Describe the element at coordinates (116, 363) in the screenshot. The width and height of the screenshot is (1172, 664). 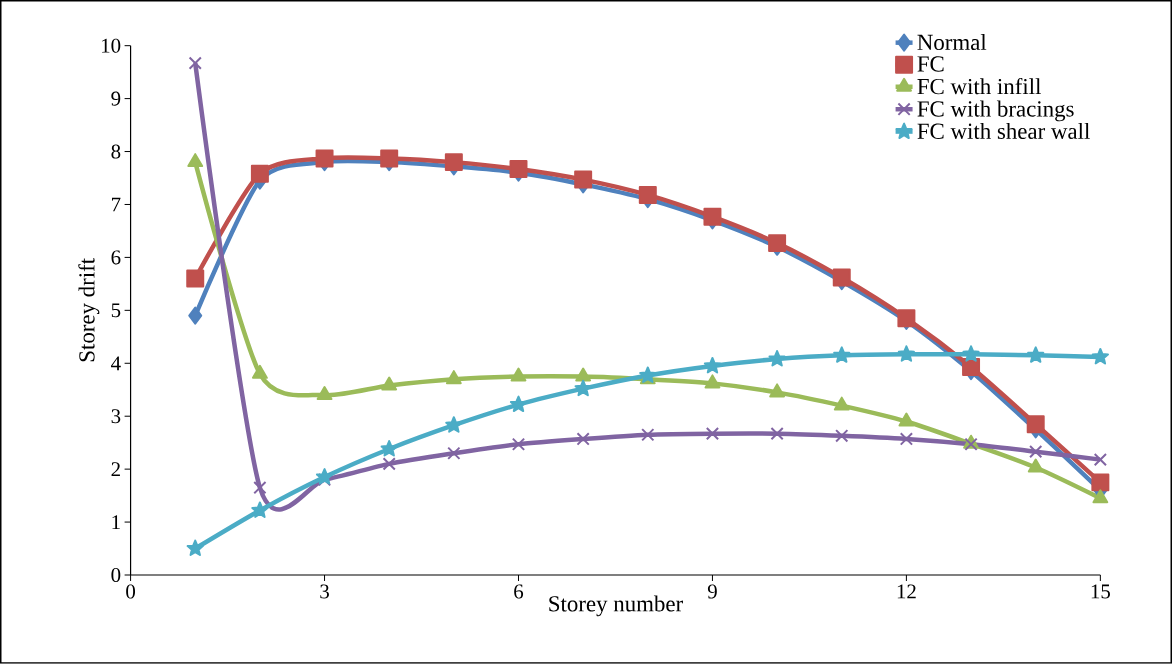
I see `y-tick-label: 4` at that location.